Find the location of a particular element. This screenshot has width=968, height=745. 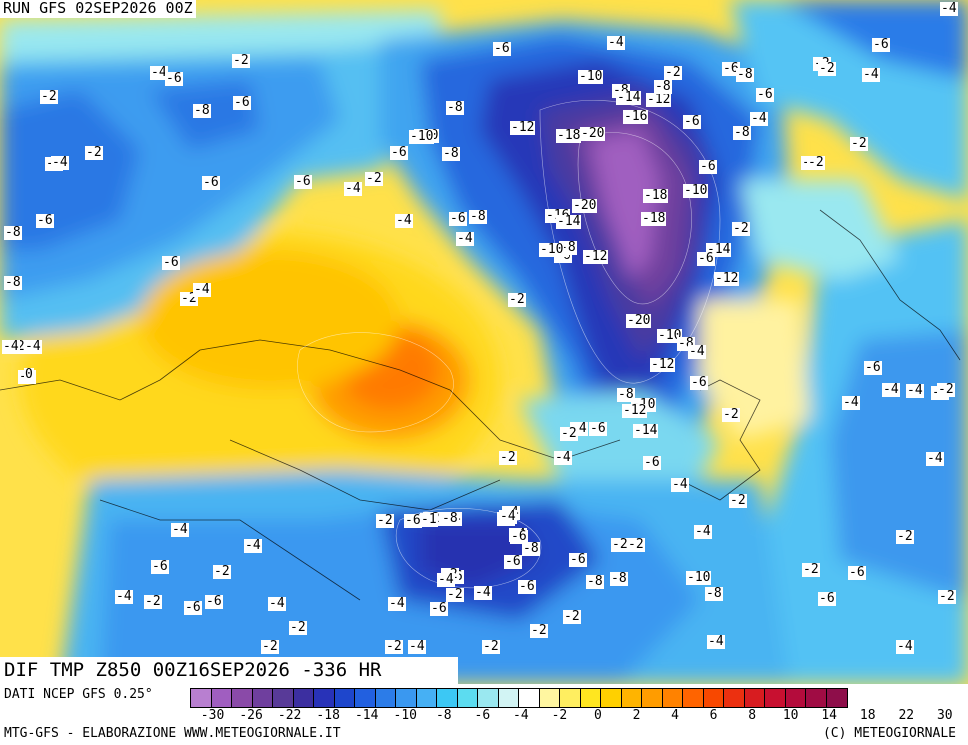

colorbar-tick-label: 0 is located at coordinates (598, 715).